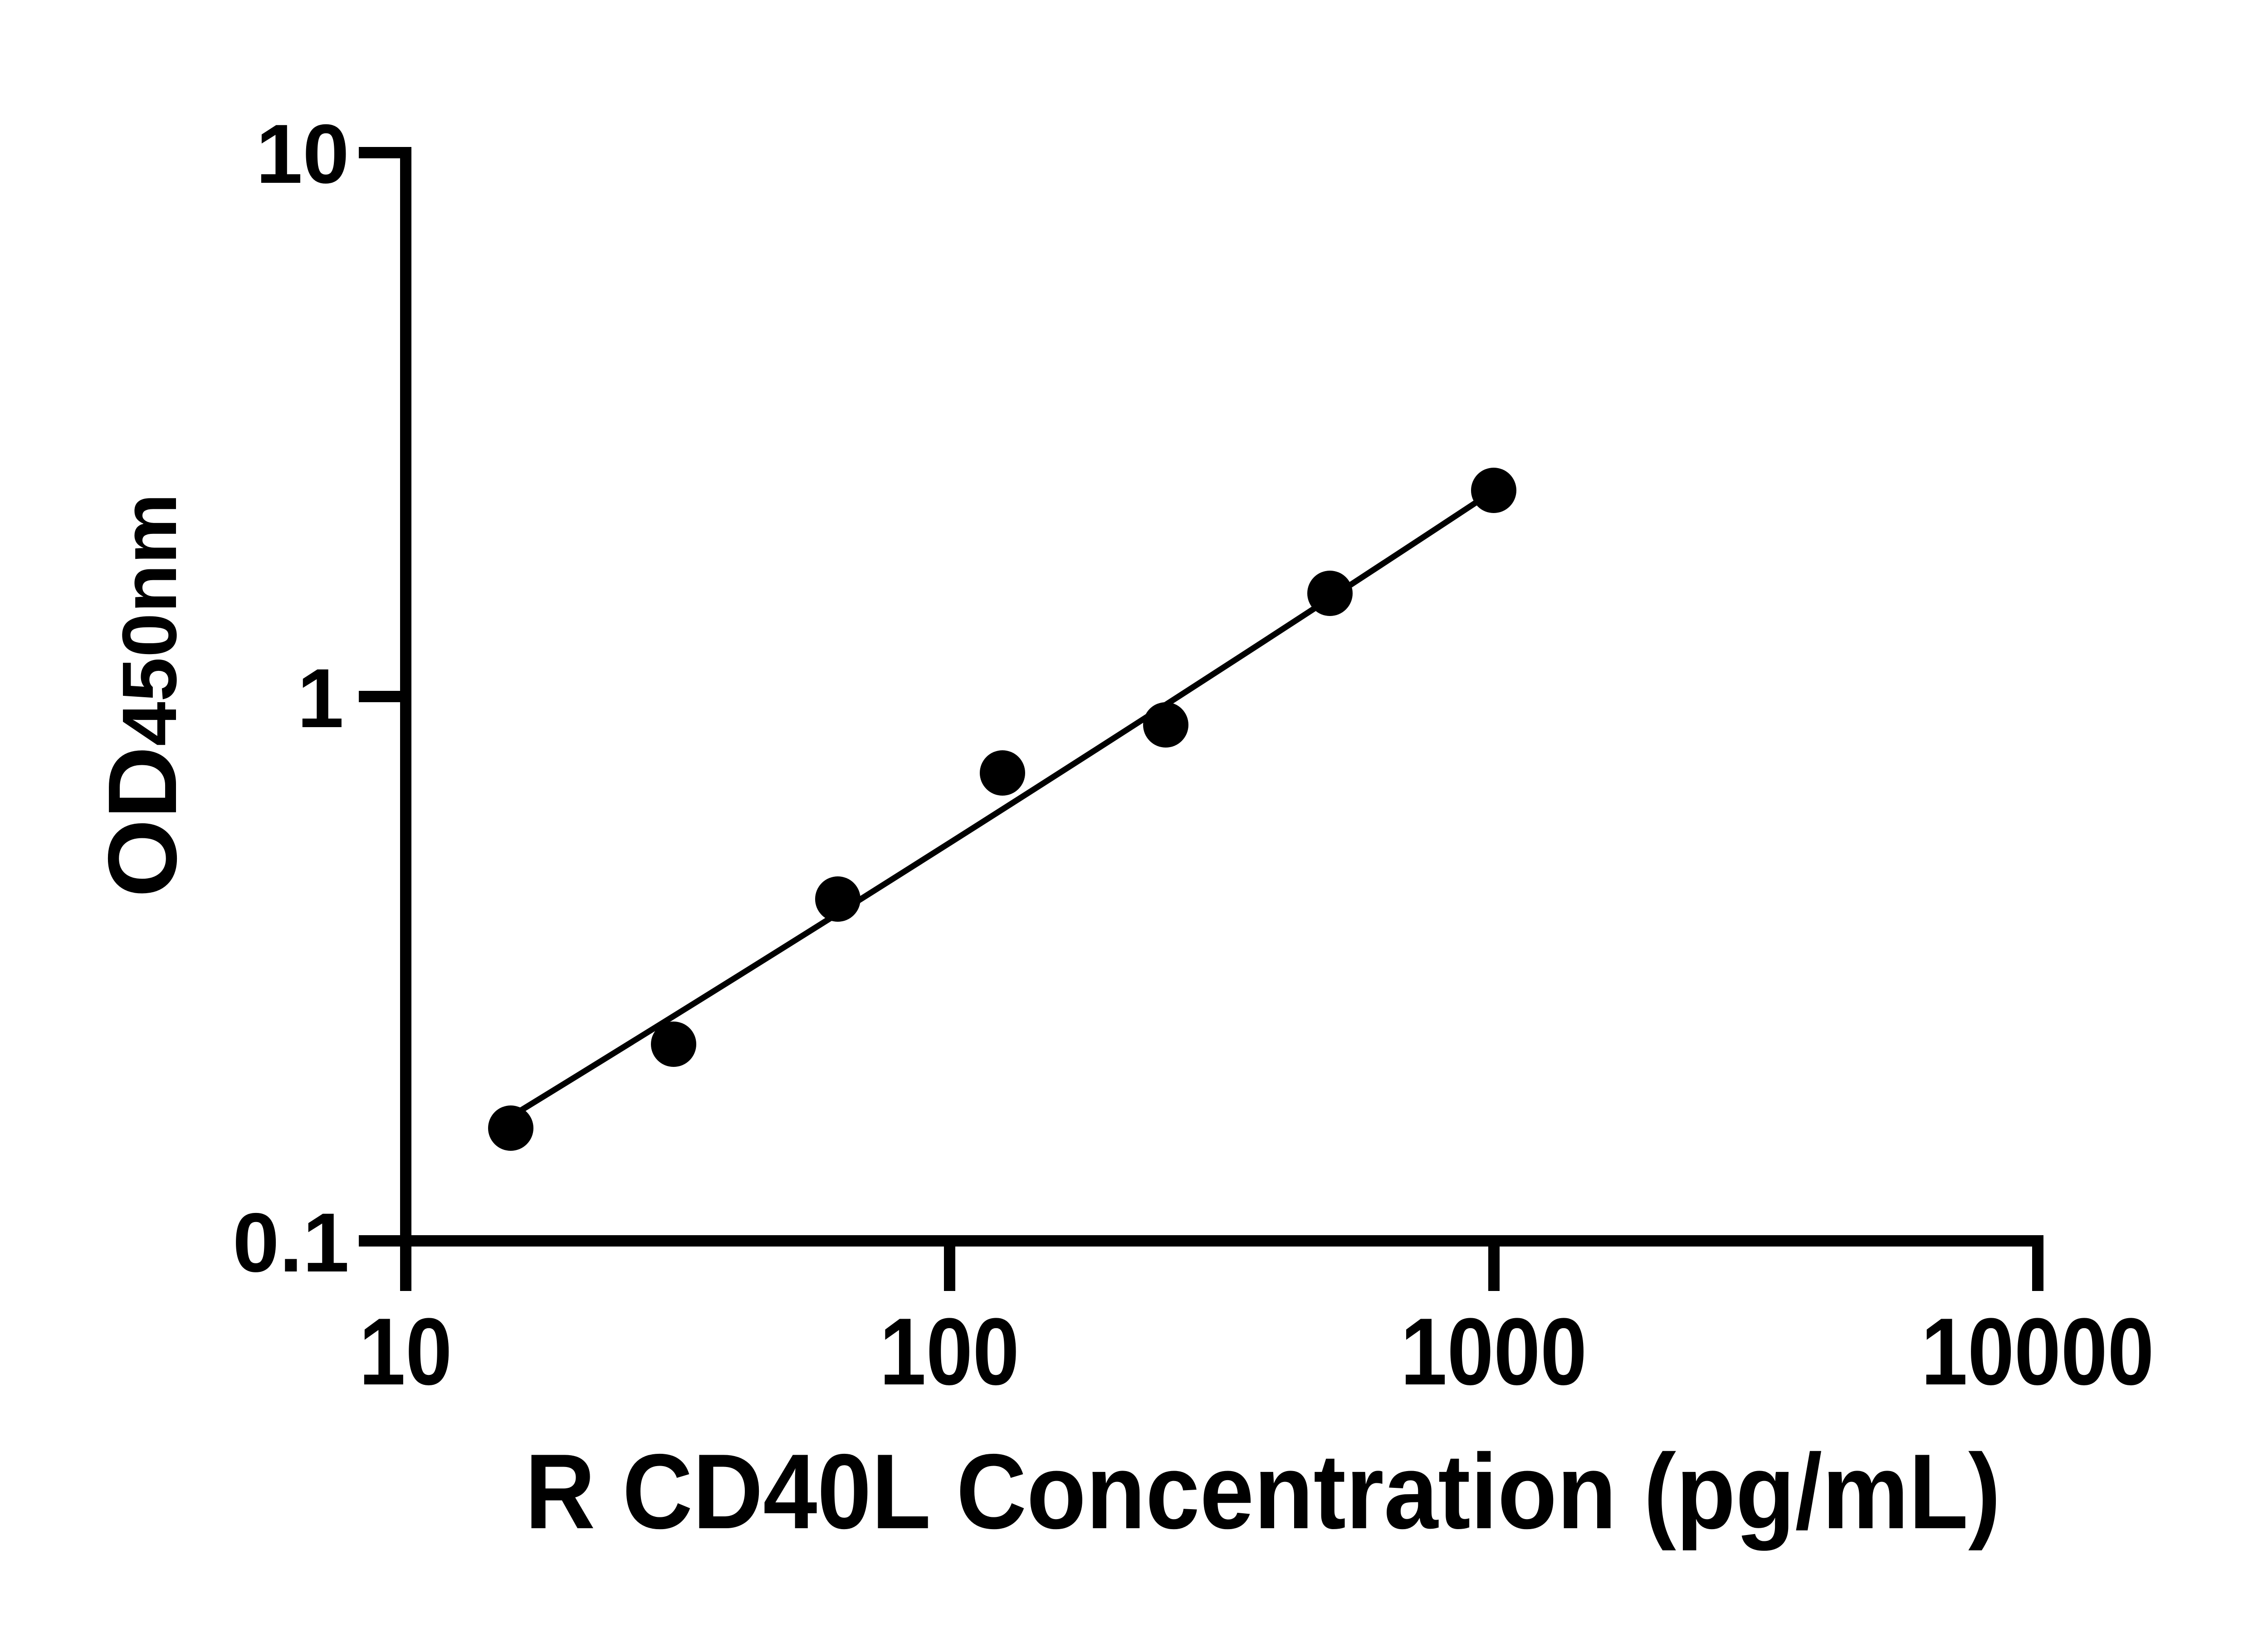 The image size is (2268, 1633). Describe the element at coordinates (950, 1351) in the screenshot. I see `svg-text: 100` at that location.